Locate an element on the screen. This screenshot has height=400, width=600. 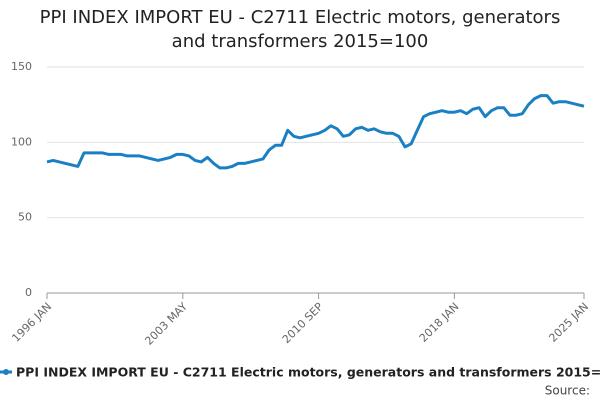
legend-symbol is located at coordinates (6, 372).